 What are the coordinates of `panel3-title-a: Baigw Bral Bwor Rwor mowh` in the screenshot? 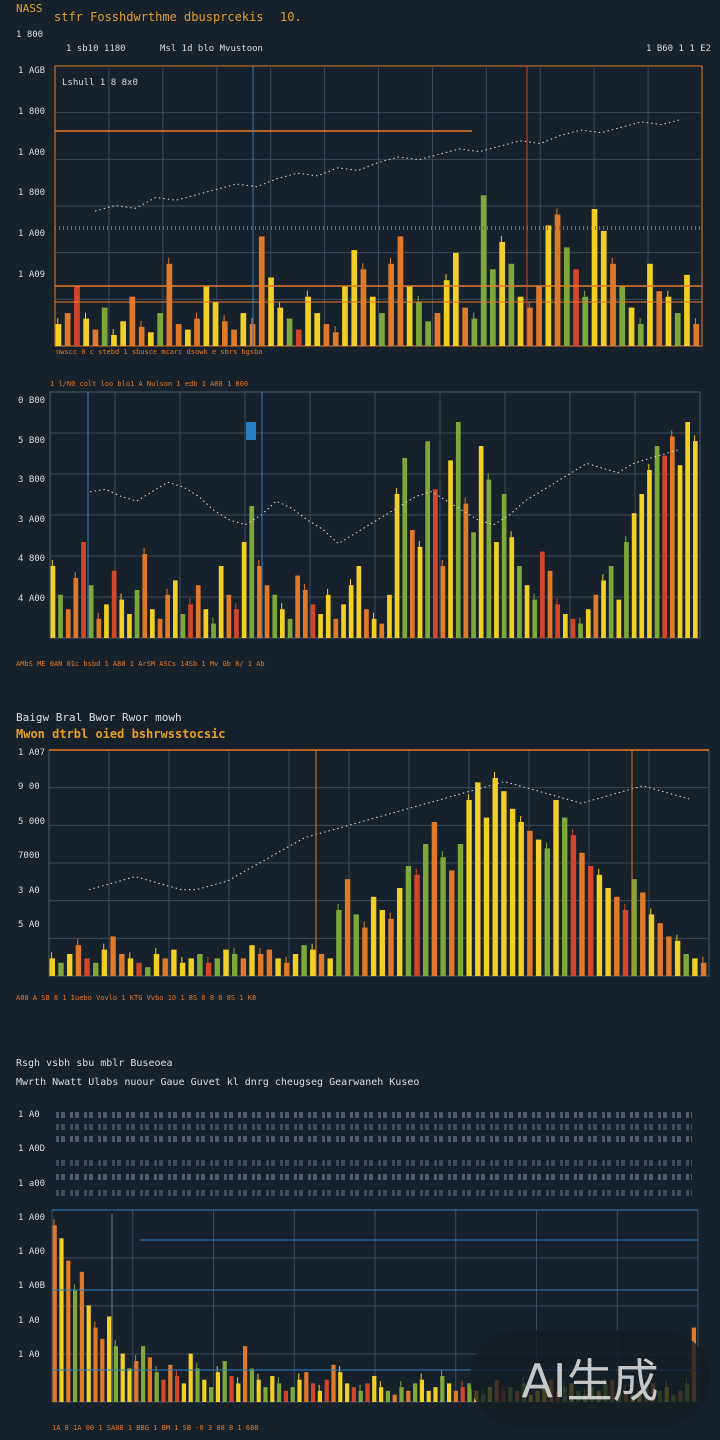 It's located at (99, 717).